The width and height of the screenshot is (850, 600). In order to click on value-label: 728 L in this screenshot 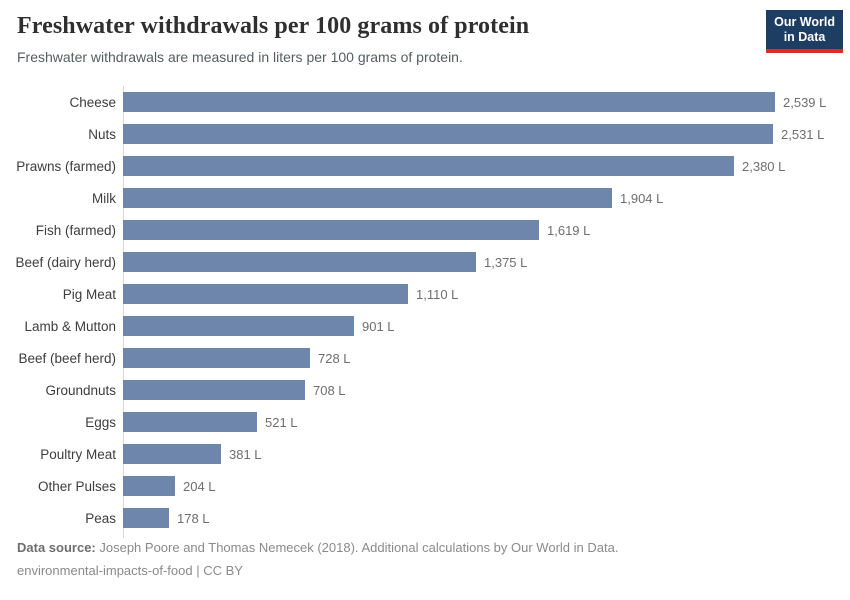, I will do `click(334, 358)`.